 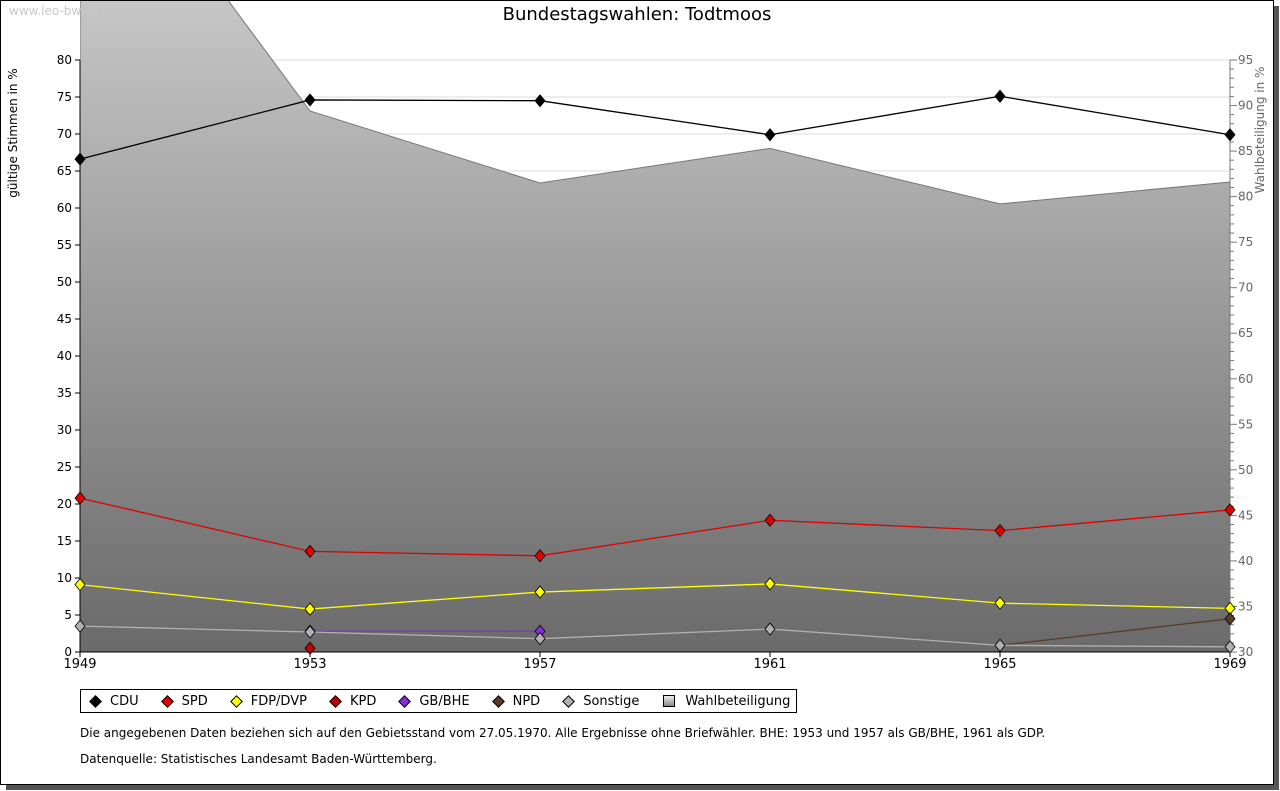 I want to click on y-tick-label: 0, so click(x=68, y=652).